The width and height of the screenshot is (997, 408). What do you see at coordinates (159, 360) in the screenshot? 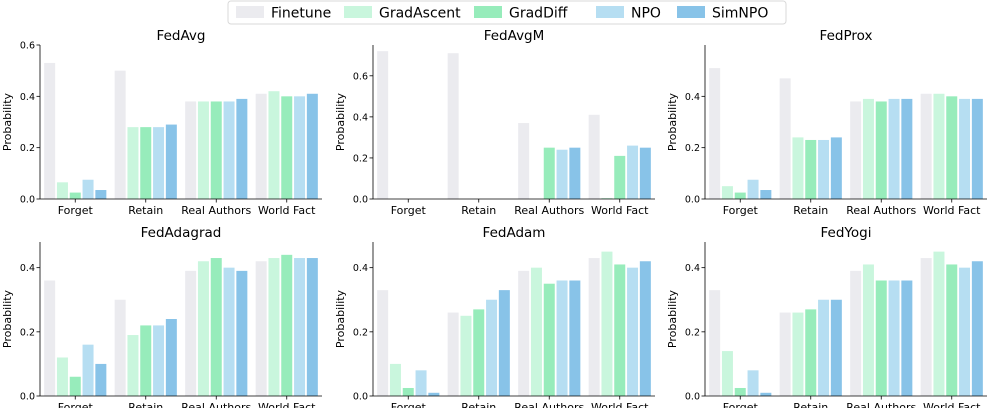
I see `bar-npo-retain` at bounding box center [159, 360].